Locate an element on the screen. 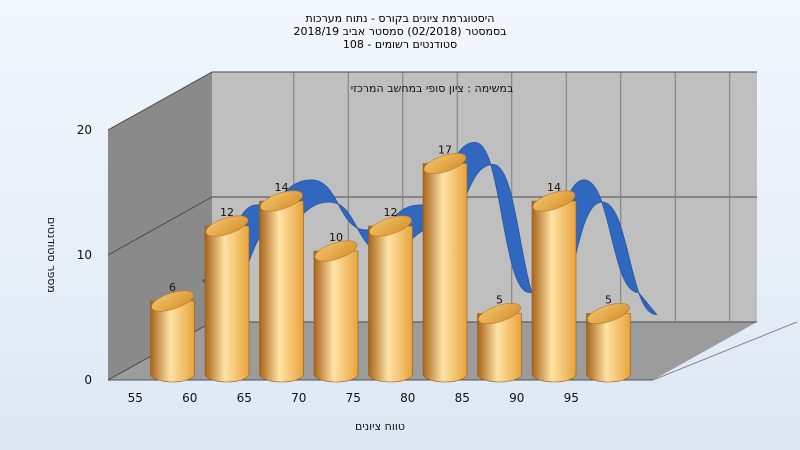 The image size is (800, 450). x-tick-label: 55 is located at coordinates (135, 398).